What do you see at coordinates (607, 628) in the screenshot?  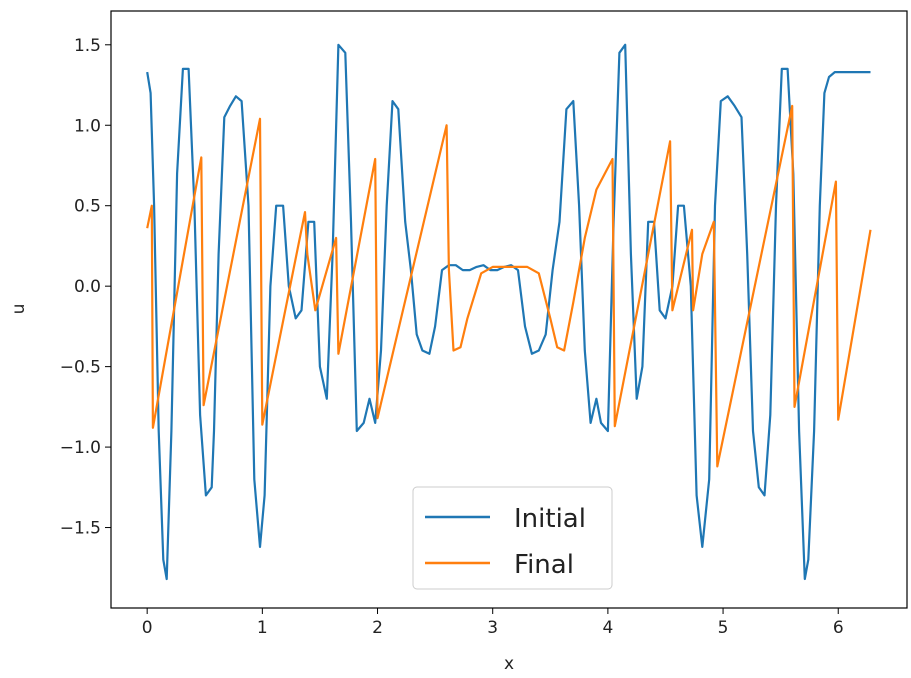 I see `x-tick-label: 4` at bounding box center [607, 628].